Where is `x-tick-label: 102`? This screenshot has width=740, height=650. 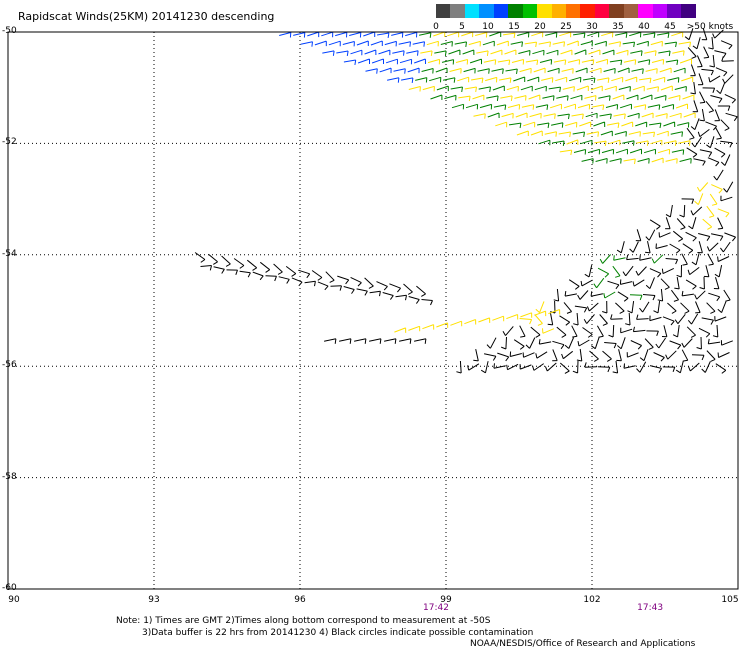 x-tick-label: 102 is located at coordinates (592, 600).